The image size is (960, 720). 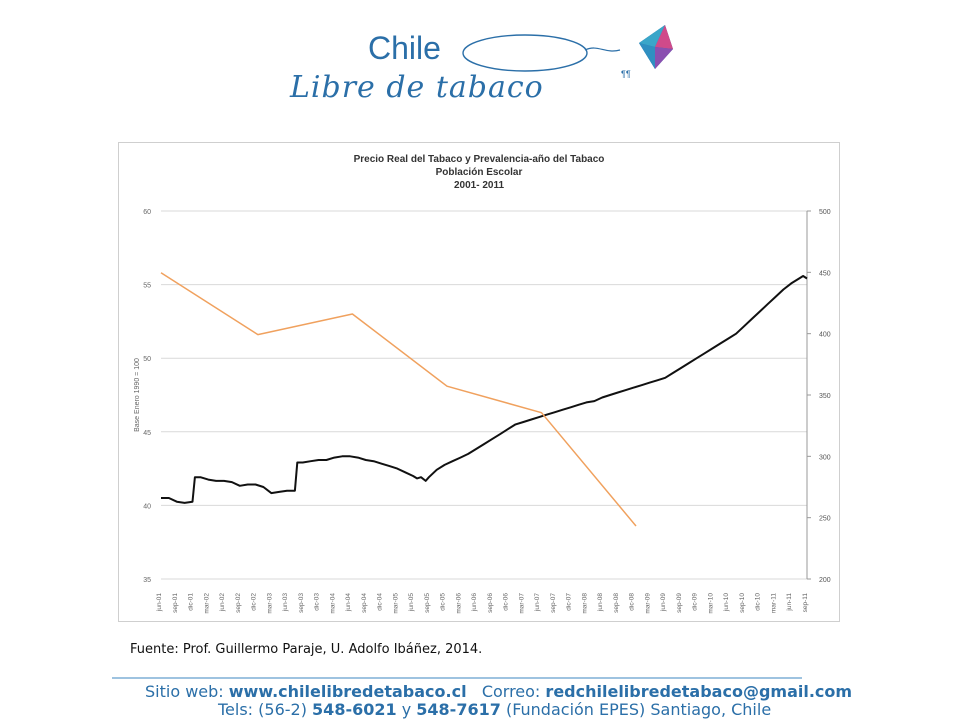 What do you see at coordinates (602, 49) in the screenshot?
I see `kite-string` at bounding box center [602, 49].